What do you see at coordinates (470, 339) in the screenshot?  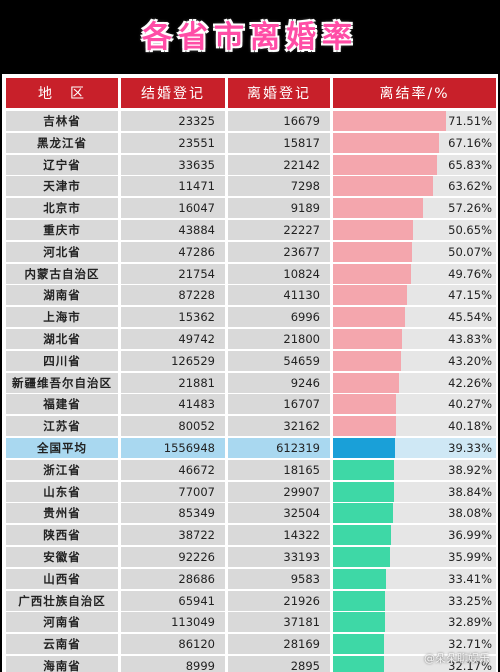 I see `rate-label: 43.83%` at bounding box center [470, 339].